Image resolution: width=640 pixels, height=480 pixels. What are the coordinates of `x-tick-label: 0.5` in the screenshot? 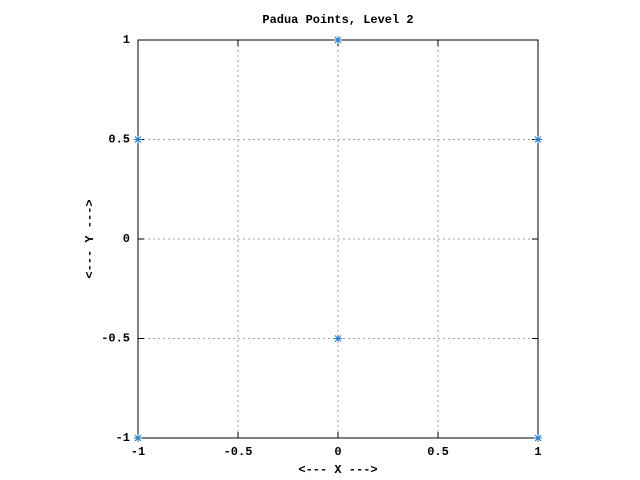 It's located at (438, 452).